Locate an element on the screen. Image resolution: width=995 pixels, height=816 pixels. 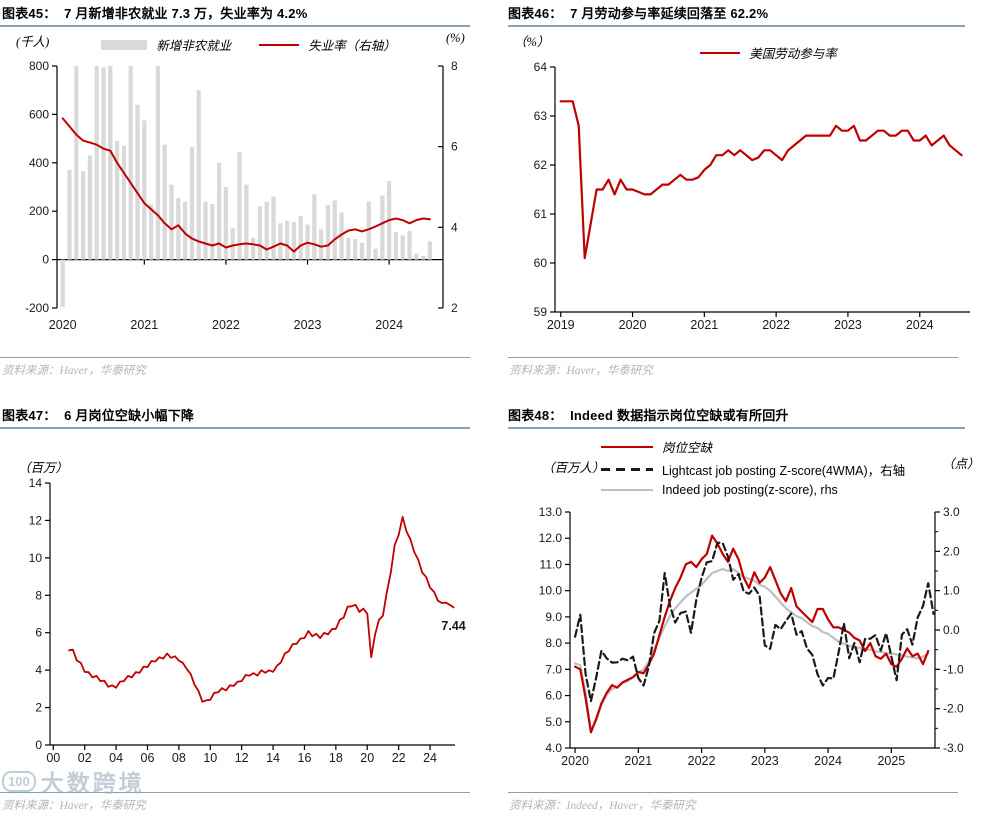
svg-text: 06 is located at coordinates (148, 758).